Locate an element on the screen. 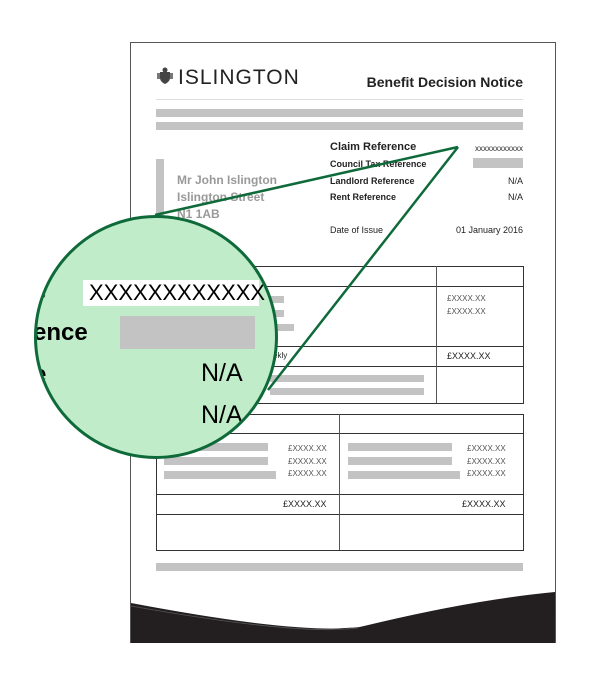 The image size is (600, 686). breakdown-table is located at coordinates (340, 482).